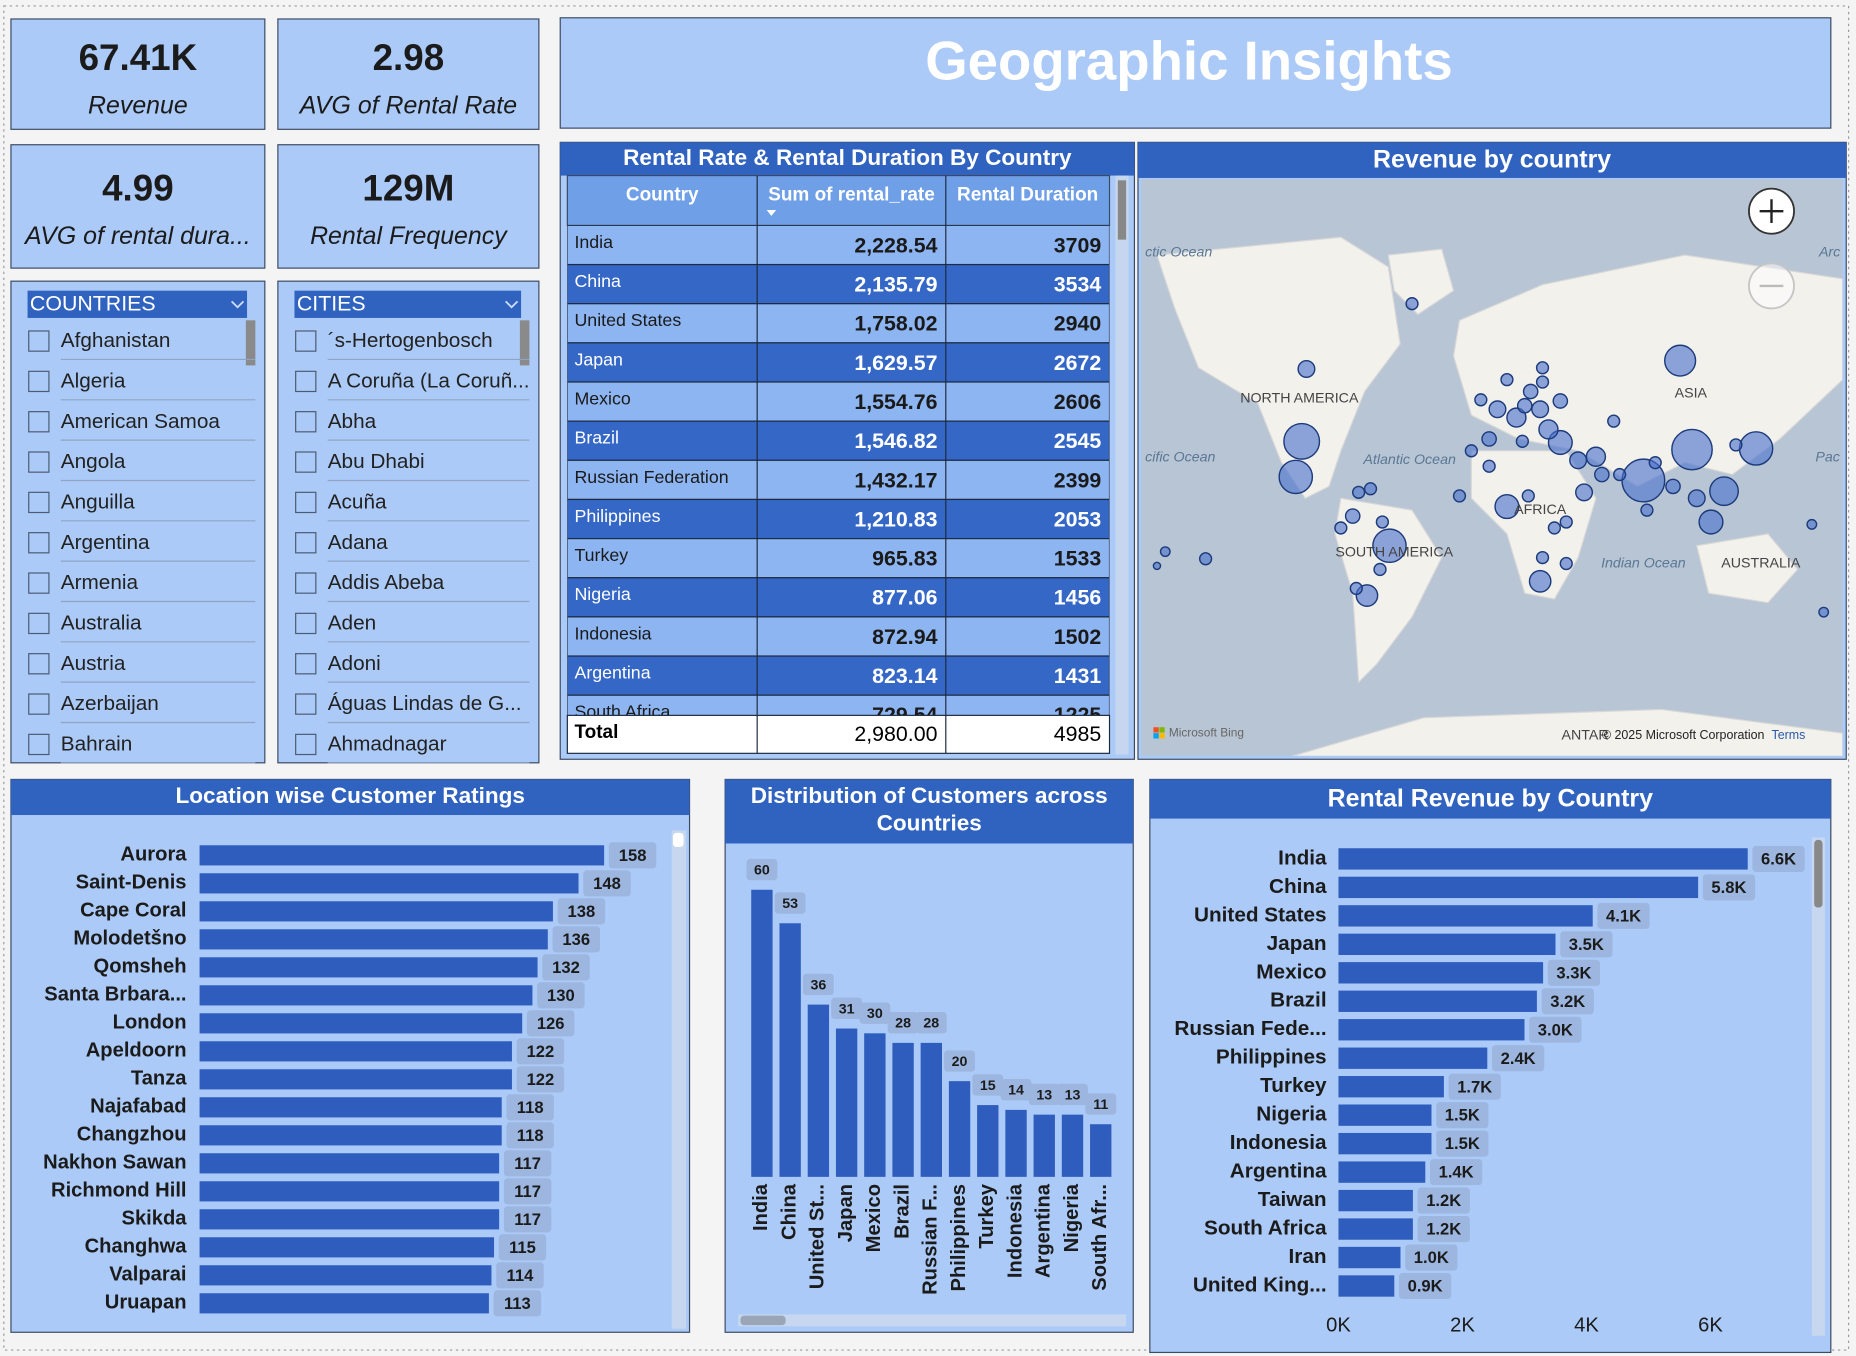 This screenshot has width=1856, height=1356. What do you see at coordinates (1027, 195) in the screenshot?
I see `column-title: Rental Duration` at bounding box center [1027, 195].